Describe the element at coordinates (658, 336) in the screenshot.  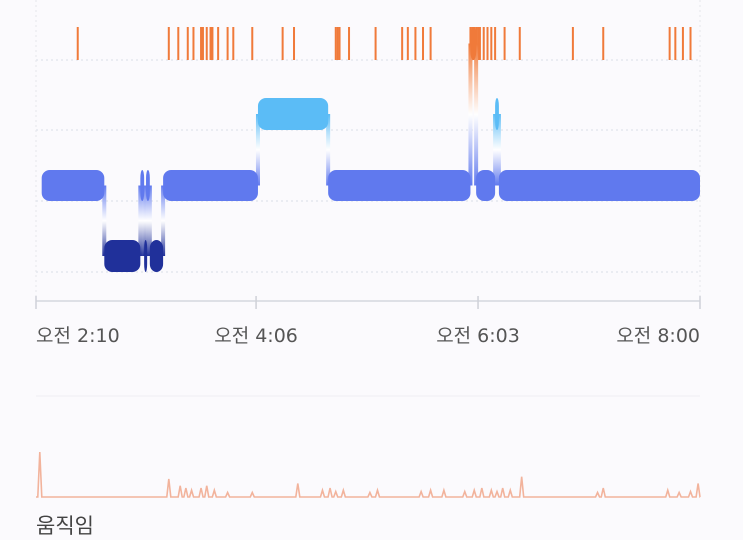
I see `x-tick-label: 오전 8:00` at that location.